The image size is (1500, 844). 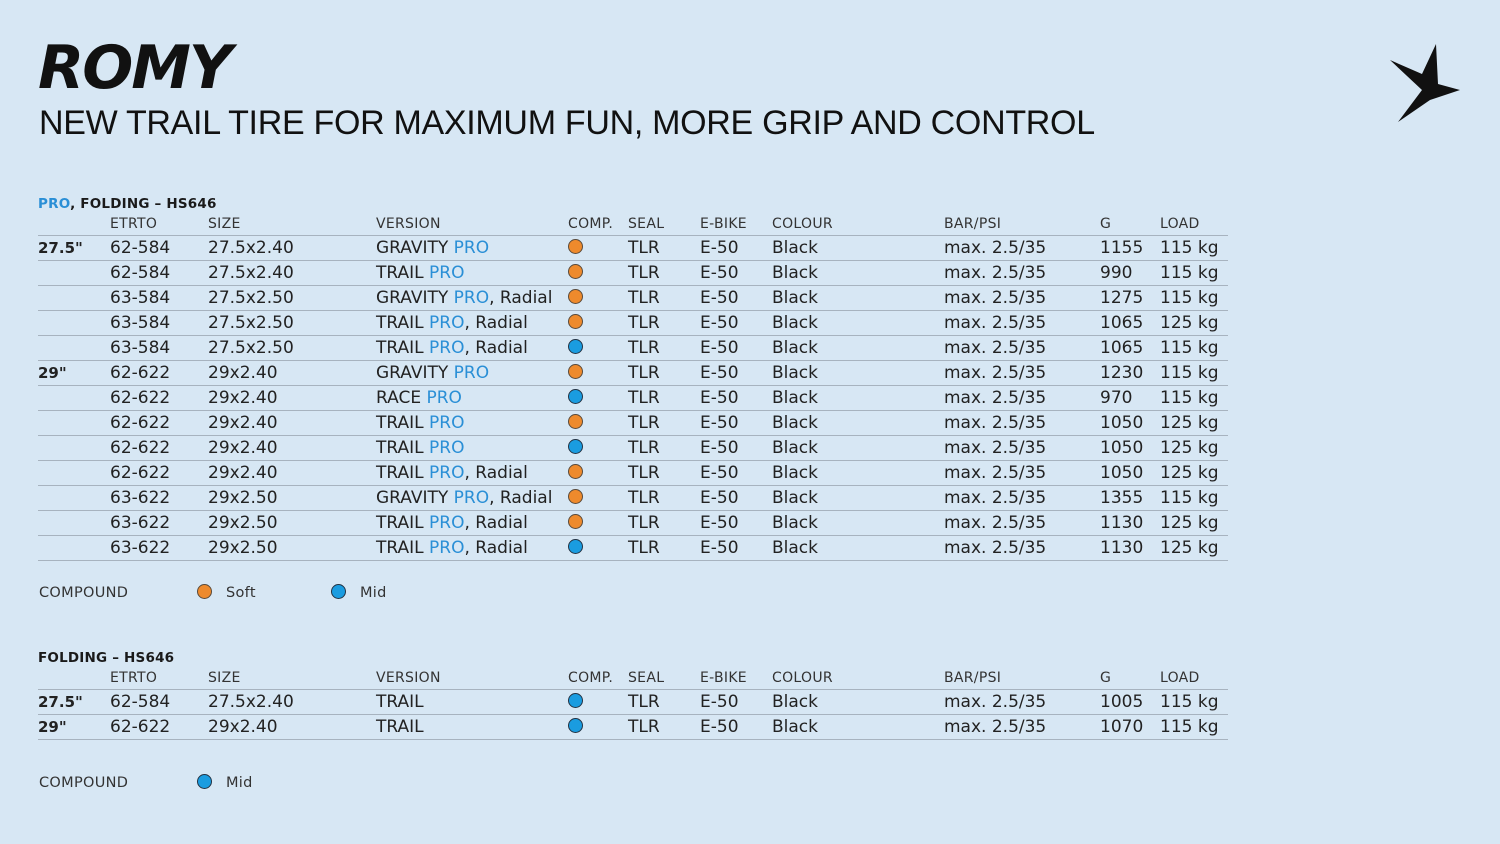 What do you see at coordinates (591, 224) in the screenshot?
I see `column-header: COMP.` at bounding box center [591, 224].